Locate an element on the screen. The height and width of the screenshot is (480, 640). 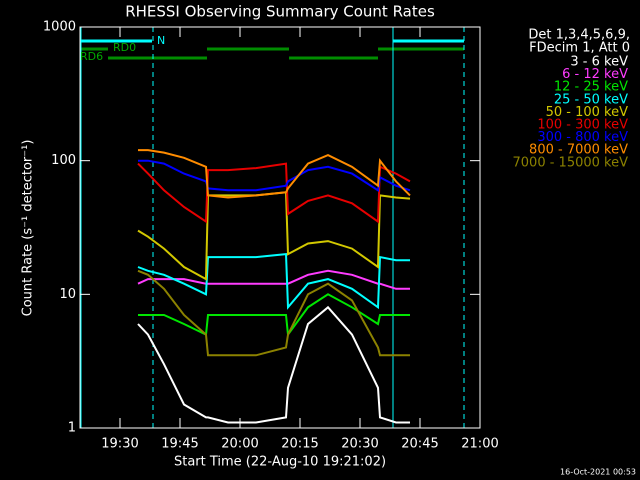
legend-entry: 100 - 300 keV is located at coordinates (582, 125).